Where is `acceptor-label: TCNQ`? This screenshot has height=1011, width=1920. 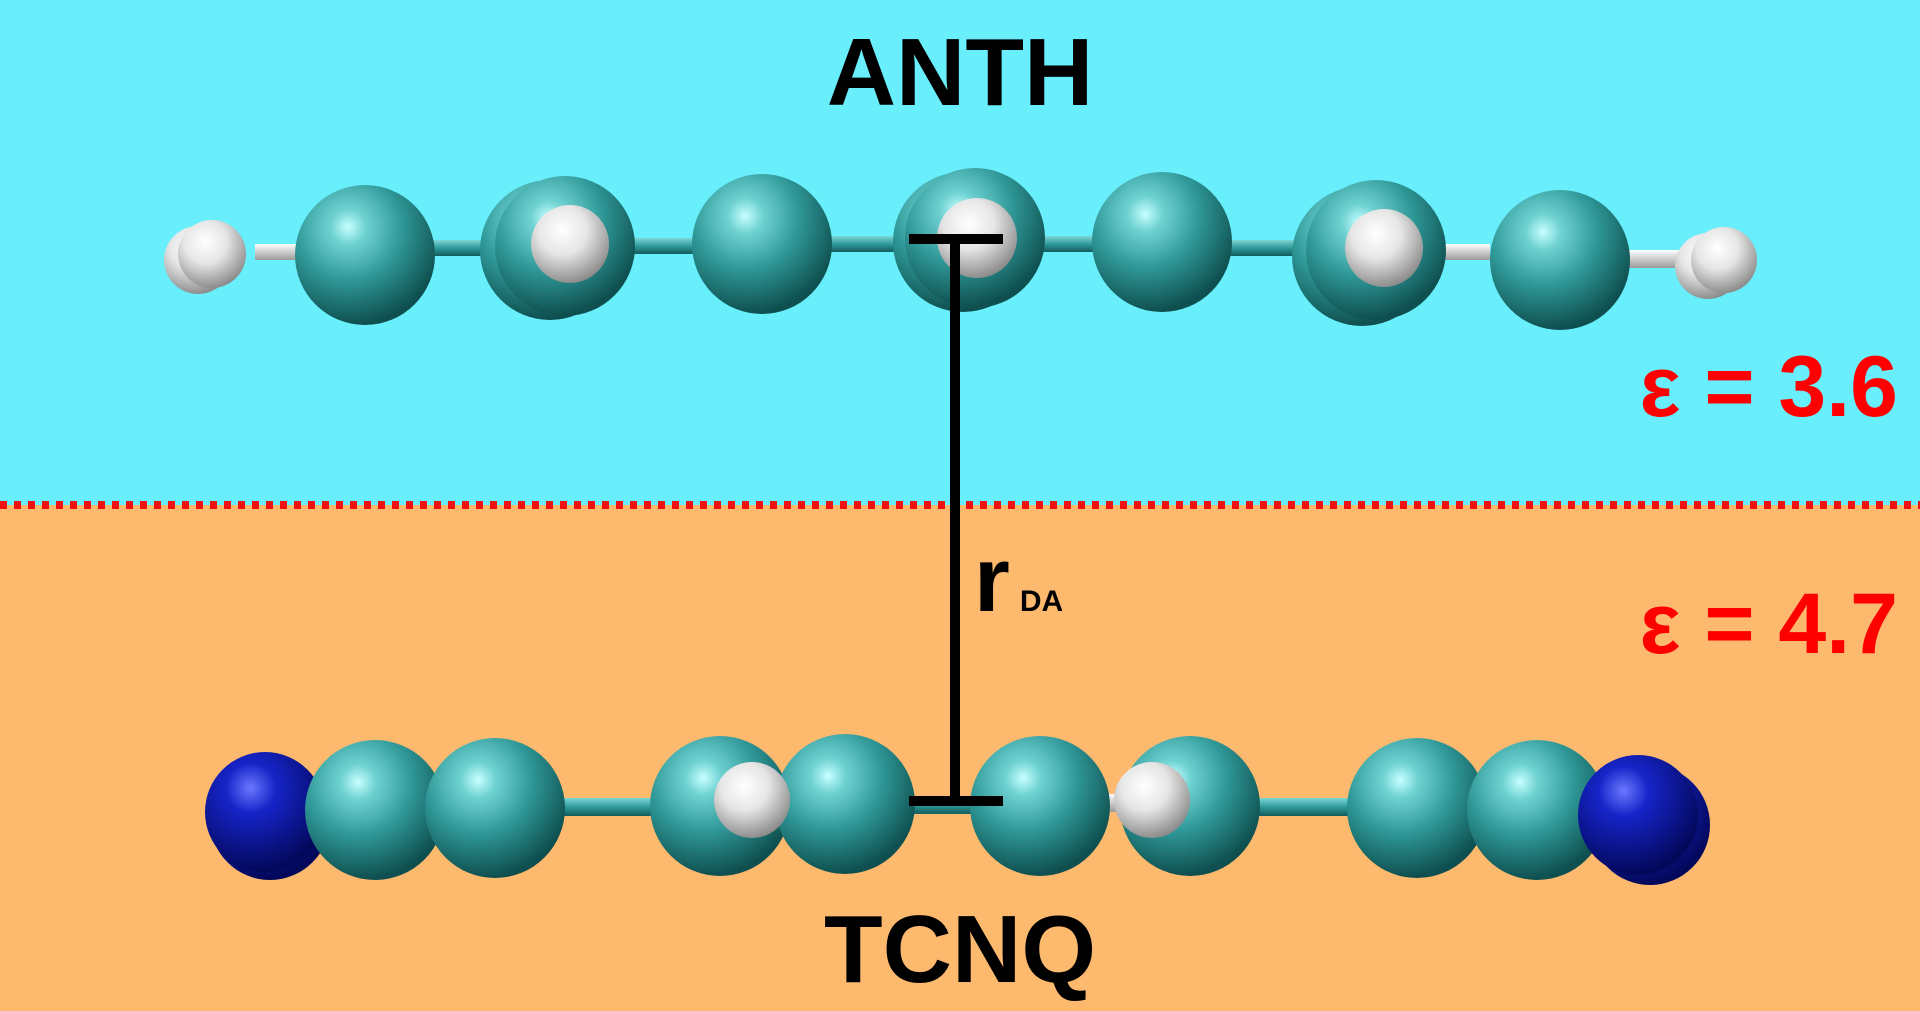
acceptor-label: TCNQ is located at coordinates (960, 949).